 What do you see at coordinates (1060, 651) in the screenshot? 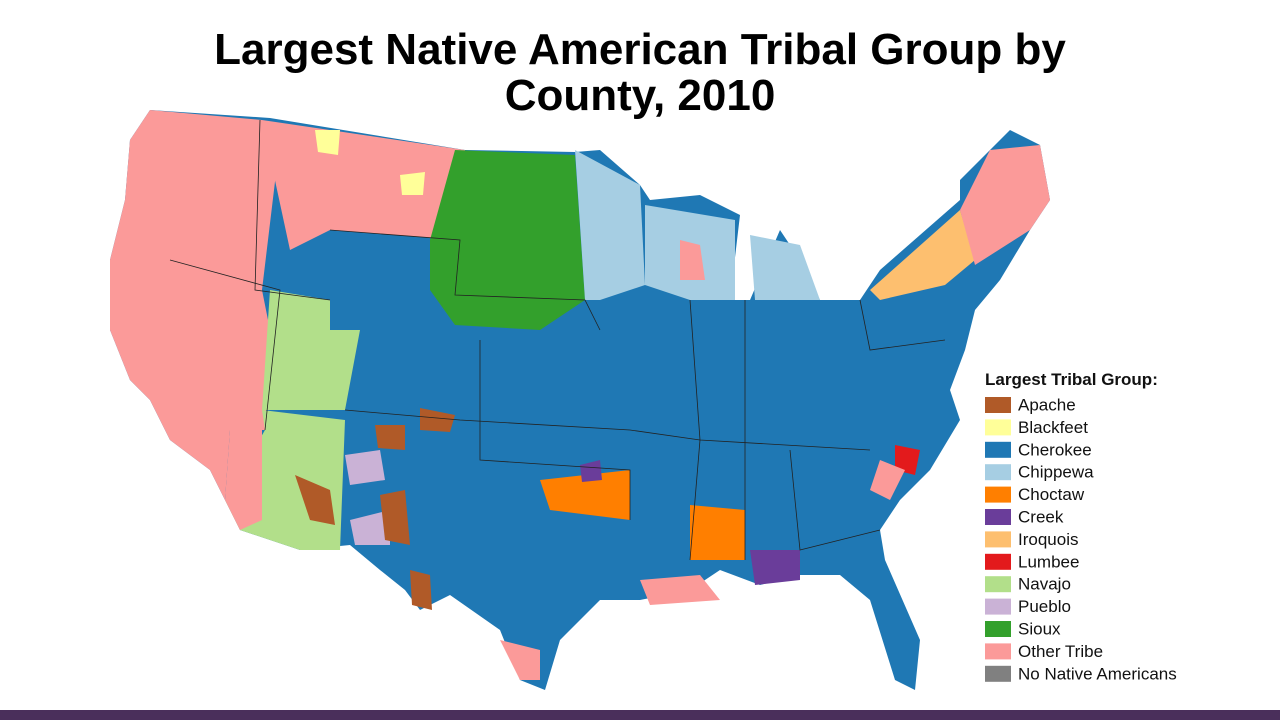
I see `legend-label: Other Tribe` at bounding box center [1060, 651].